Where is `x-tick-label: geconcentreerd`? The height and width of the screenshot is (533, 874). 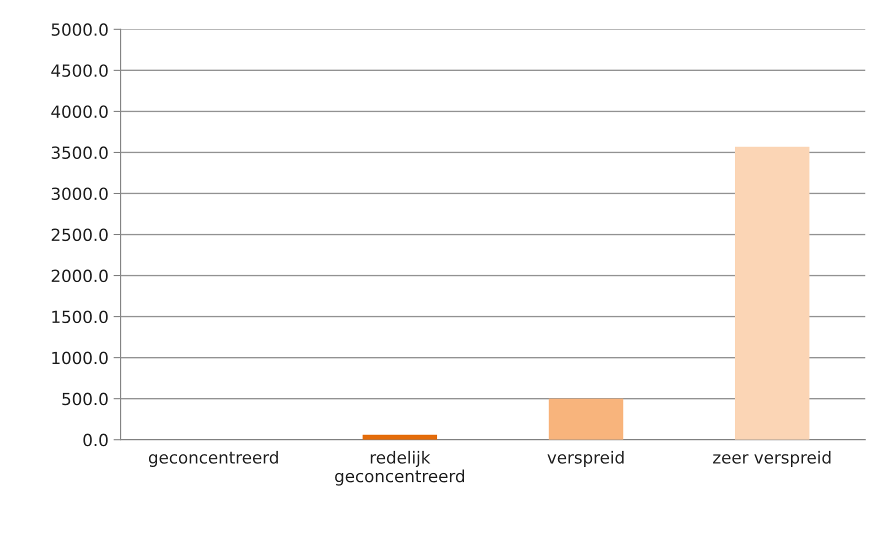 x-tick-label: geconcentreerd is located at coordinates (213, 458).